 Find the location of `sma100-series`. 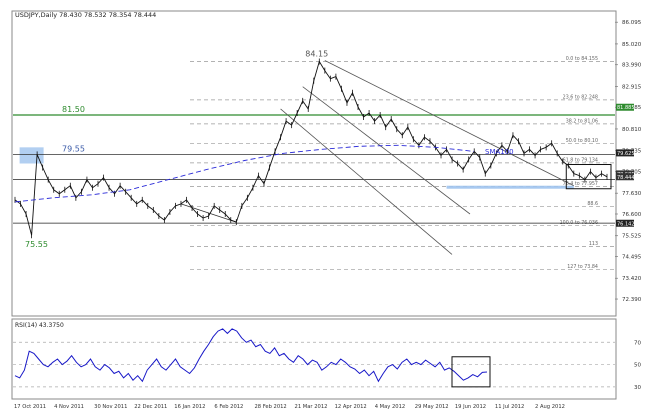

sma100-series is located at coordinates (244, 173).